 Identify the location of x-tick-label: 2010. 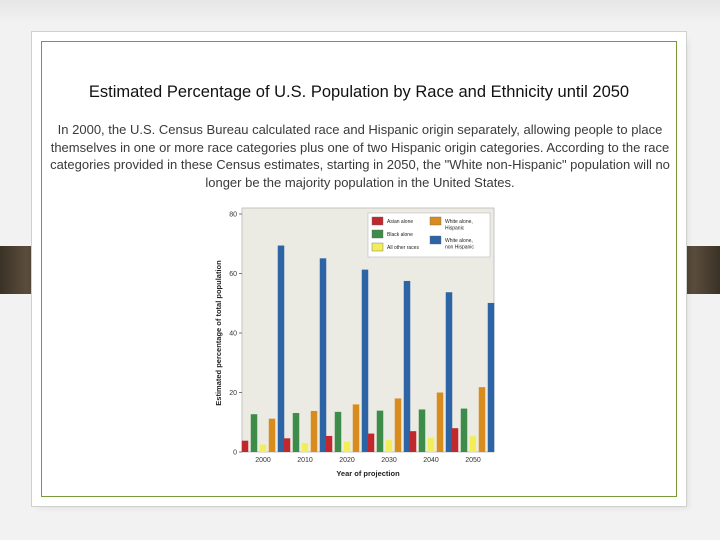
(305, 460).